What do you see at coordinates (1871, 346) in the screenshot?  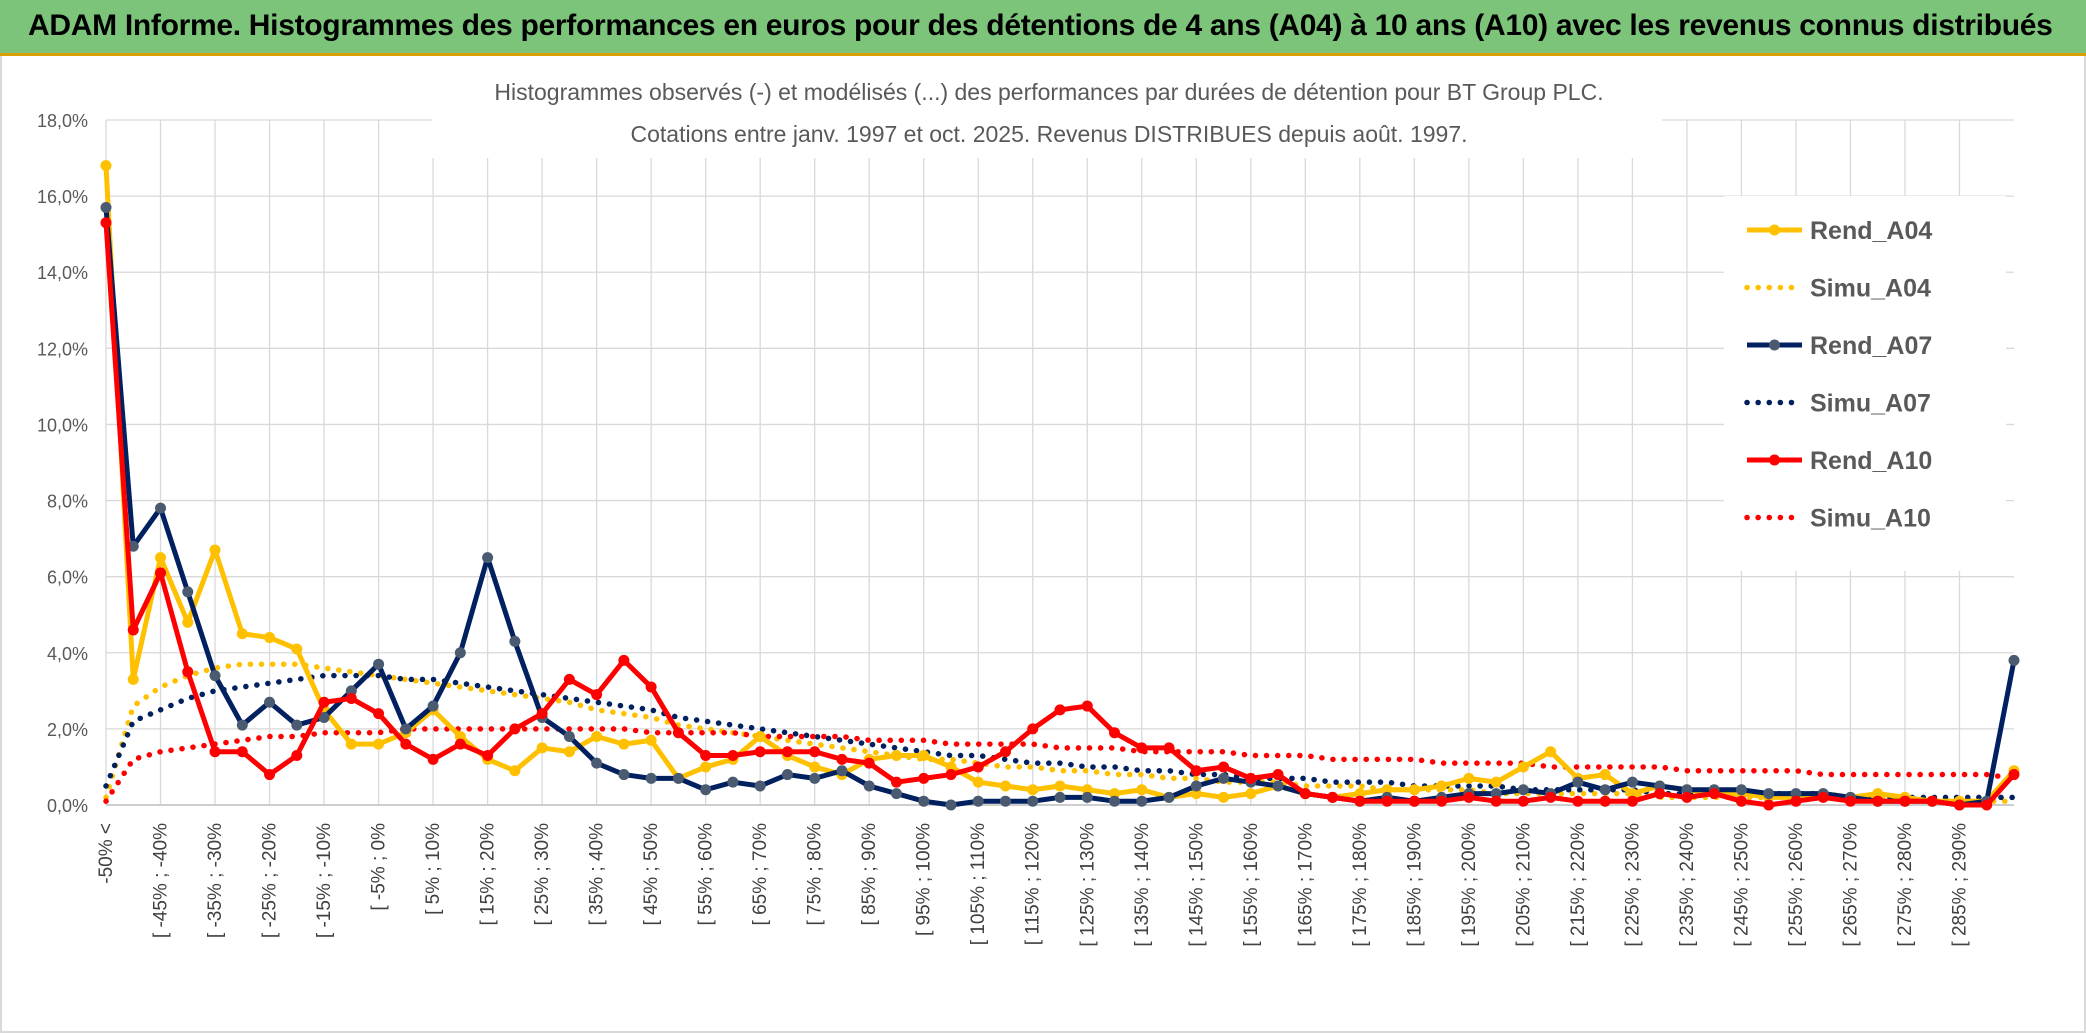 I see `legend-label-rend-a07: Rend_A07` at bounding box center [1871, 346].